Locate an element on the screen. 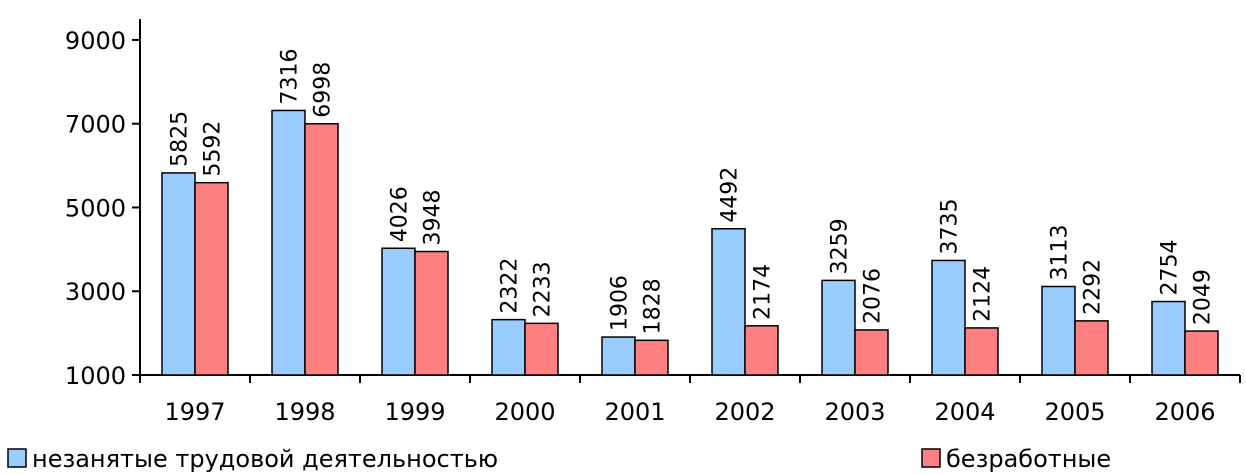 The width and height of the screenshot is (1246, 474). x-tick-label: 2001 is located at coordinates (634, 412).